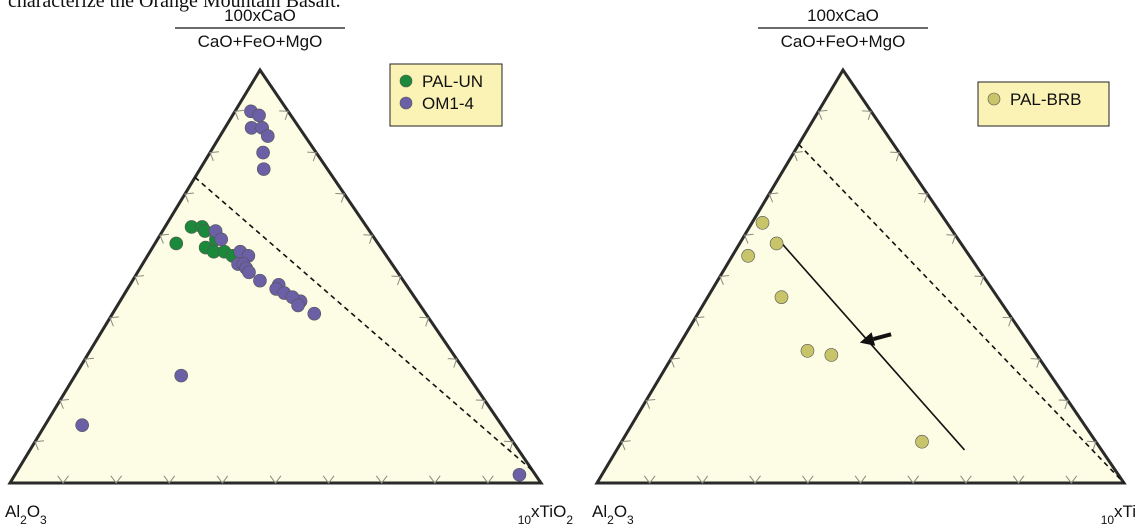 The height and width of the screenshot is (525, 1136). What do you see at coordinates (174, 6) in the screenshot?
I see `caption-fragment: characterize the Orange Mountain Basalt.` at bounding box center [174, 6].